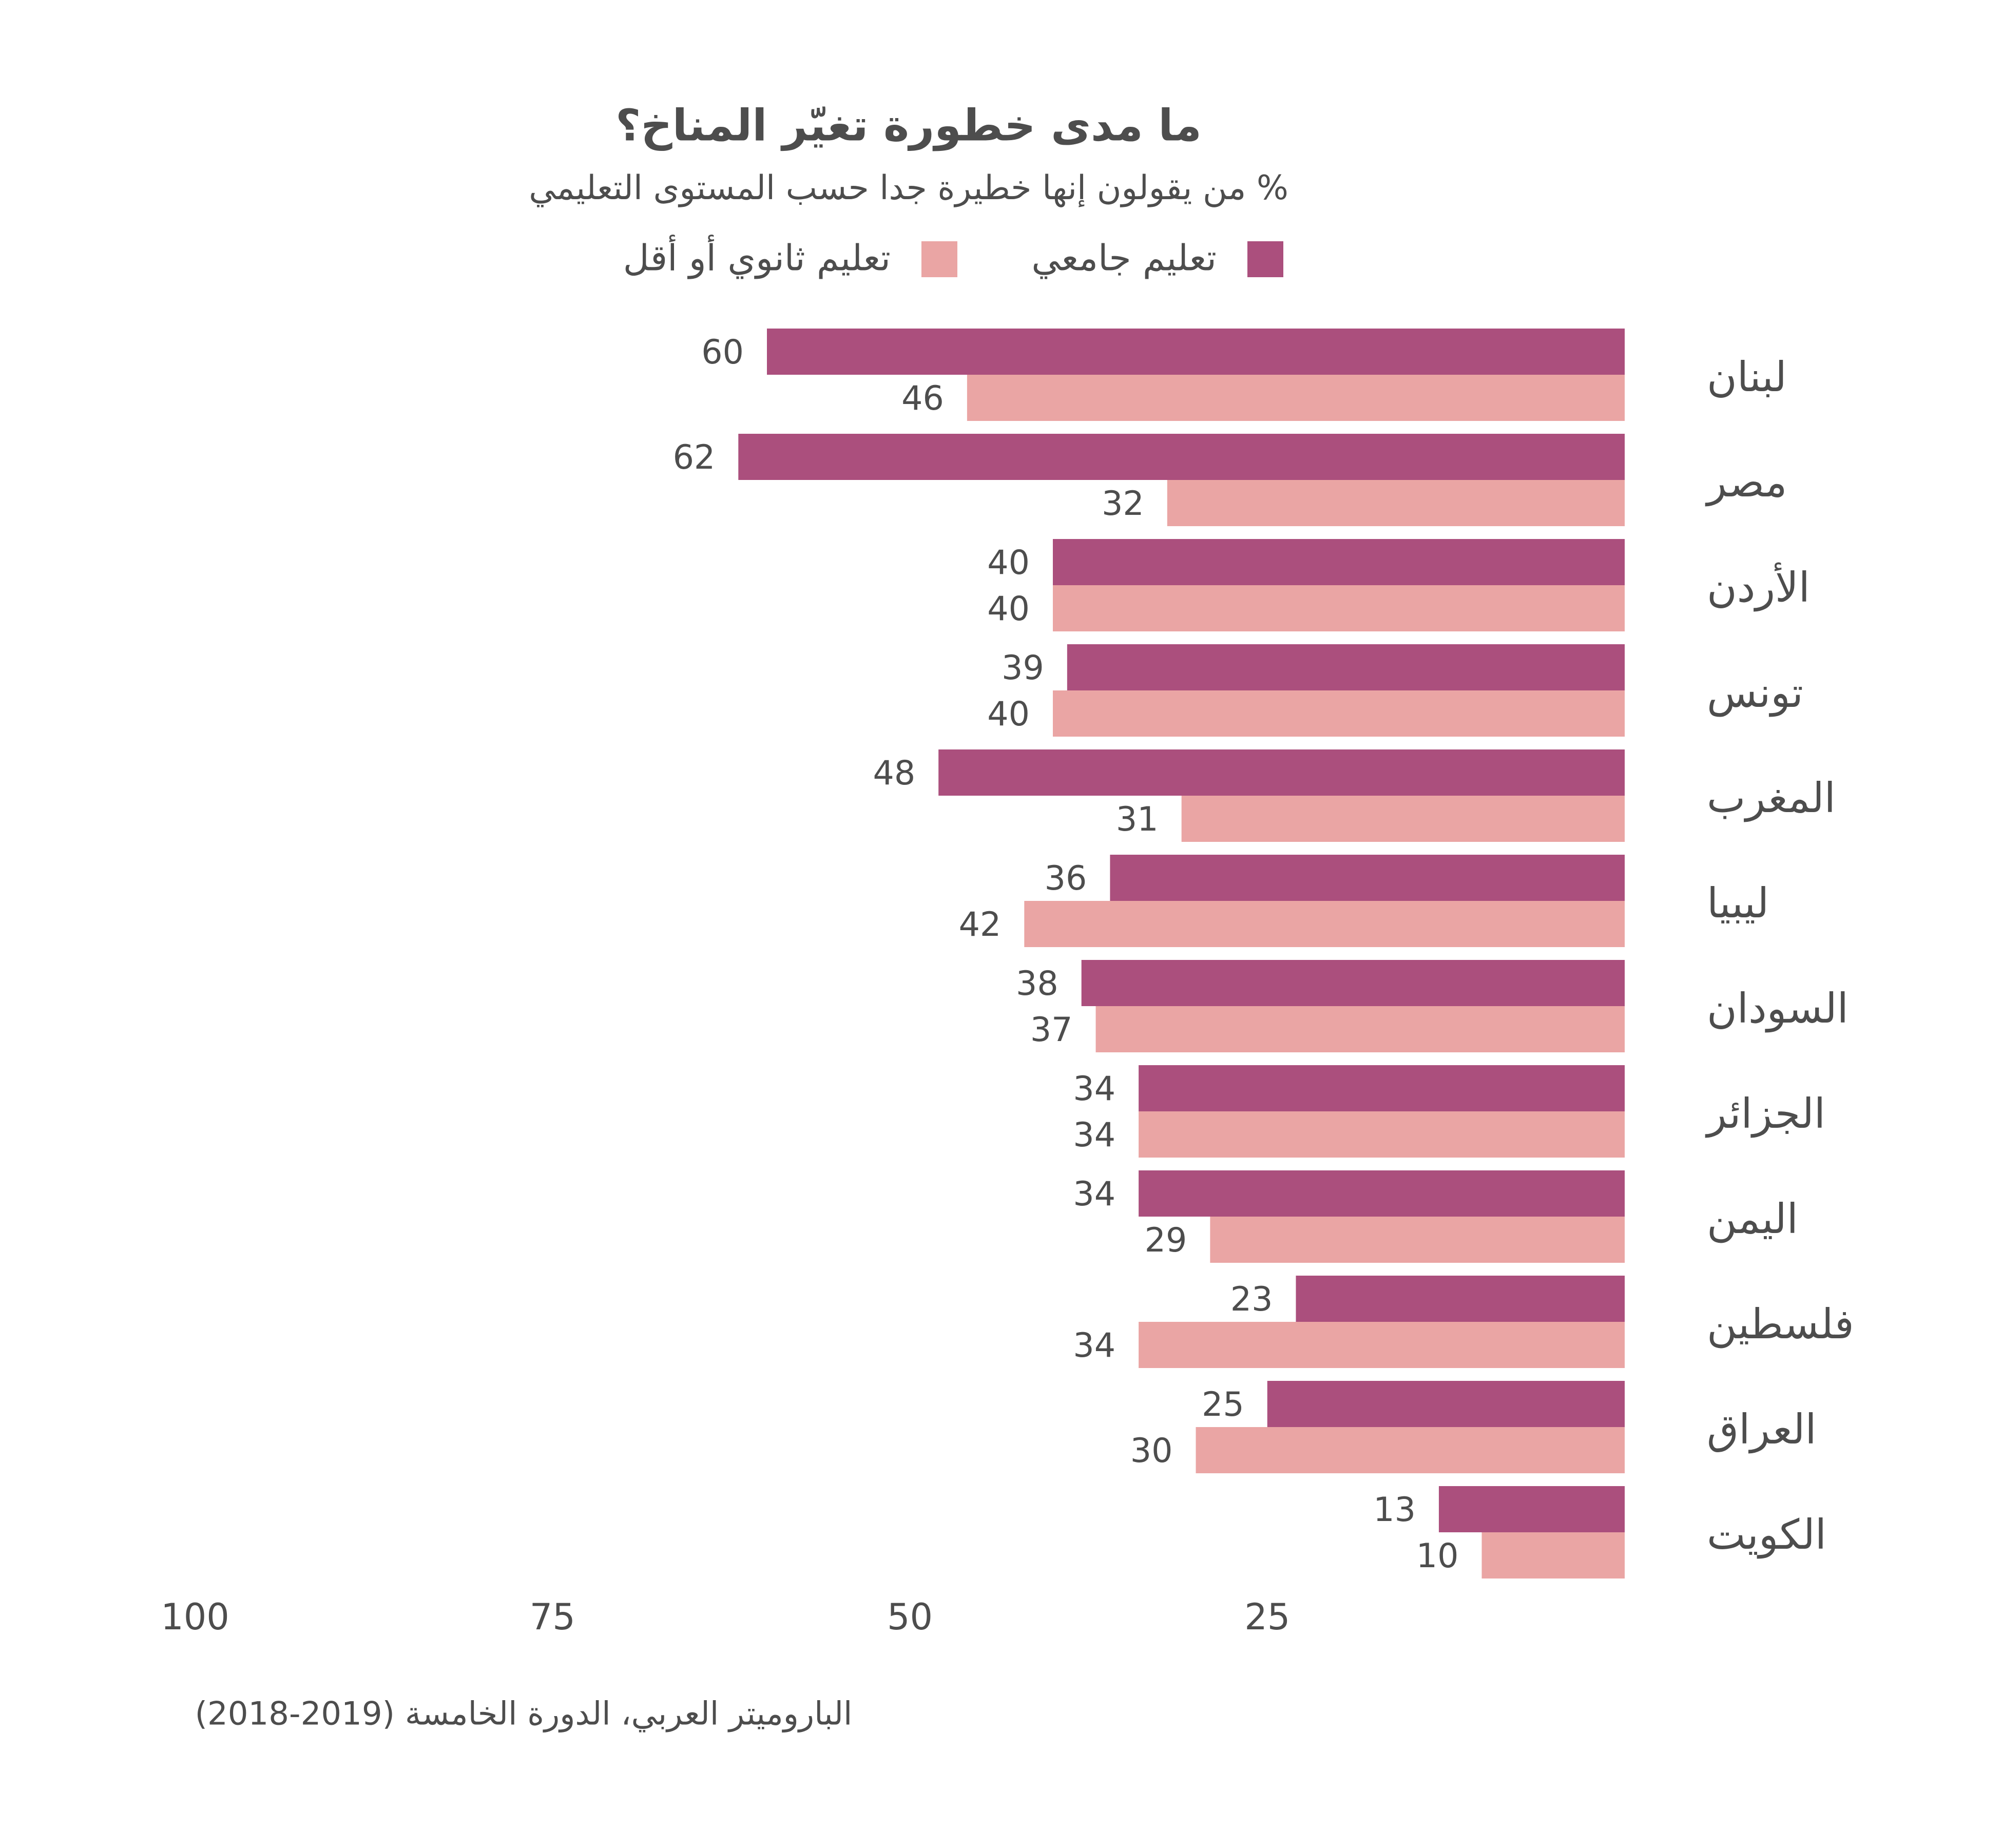 The image size is (2002, 1848). What do you see at coordinates (894, 773) in the screenshot?
I see `value-label: 48` at bounding box center [894, 773].